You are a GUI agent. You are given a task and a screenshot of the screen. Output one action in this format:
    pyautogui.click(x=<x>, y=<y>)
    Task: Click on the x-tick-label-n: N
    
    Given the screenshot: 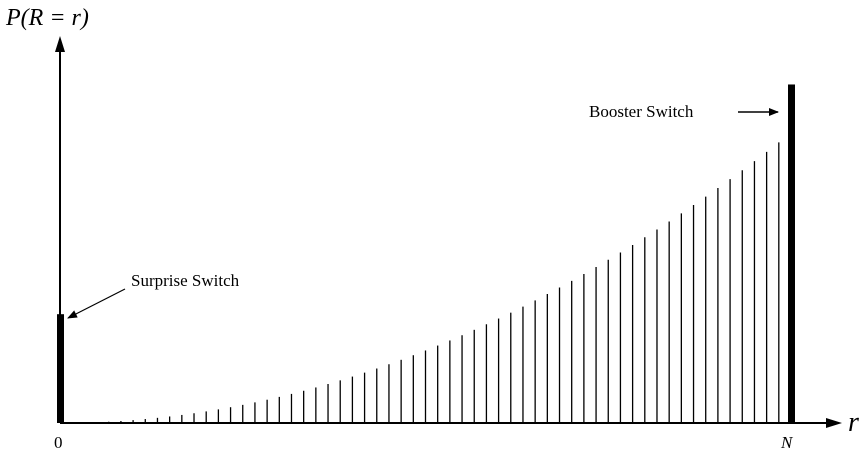 What is the action you would take?
    pyautogui.click(x=787, y=442)
    